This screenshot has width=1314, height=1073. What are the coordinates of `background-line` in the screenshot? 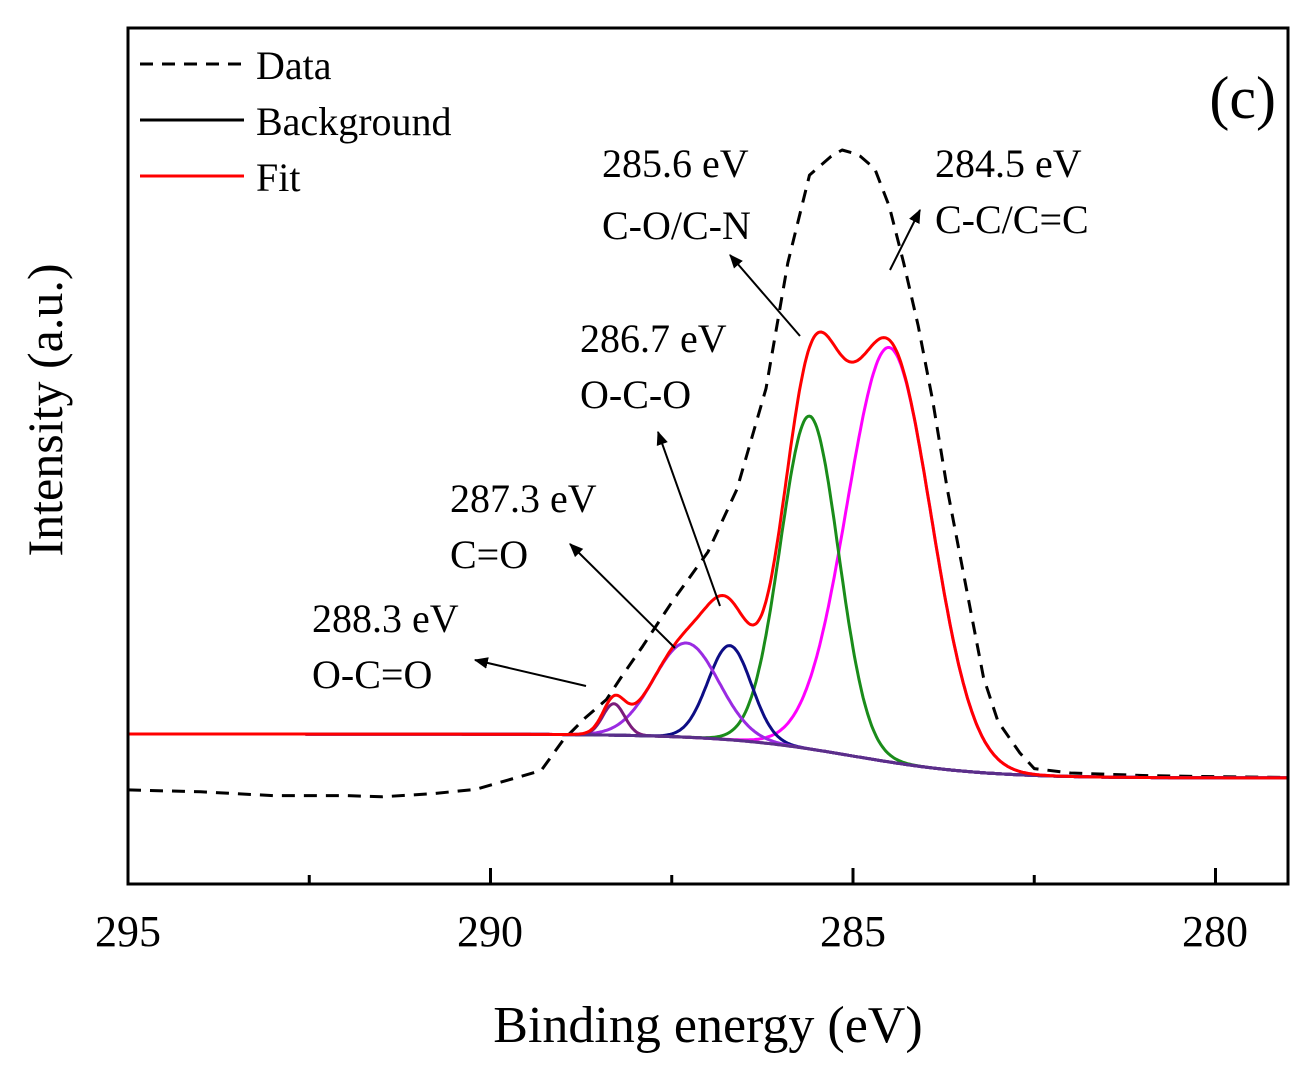 It's located at (708, 756).